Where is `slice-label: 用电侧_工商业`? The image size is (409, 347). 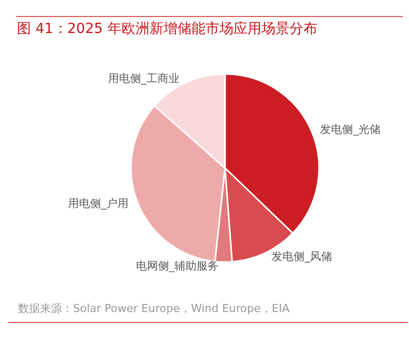 slice-label: 用电侧_工商业 is located at coordinates (144, 79).